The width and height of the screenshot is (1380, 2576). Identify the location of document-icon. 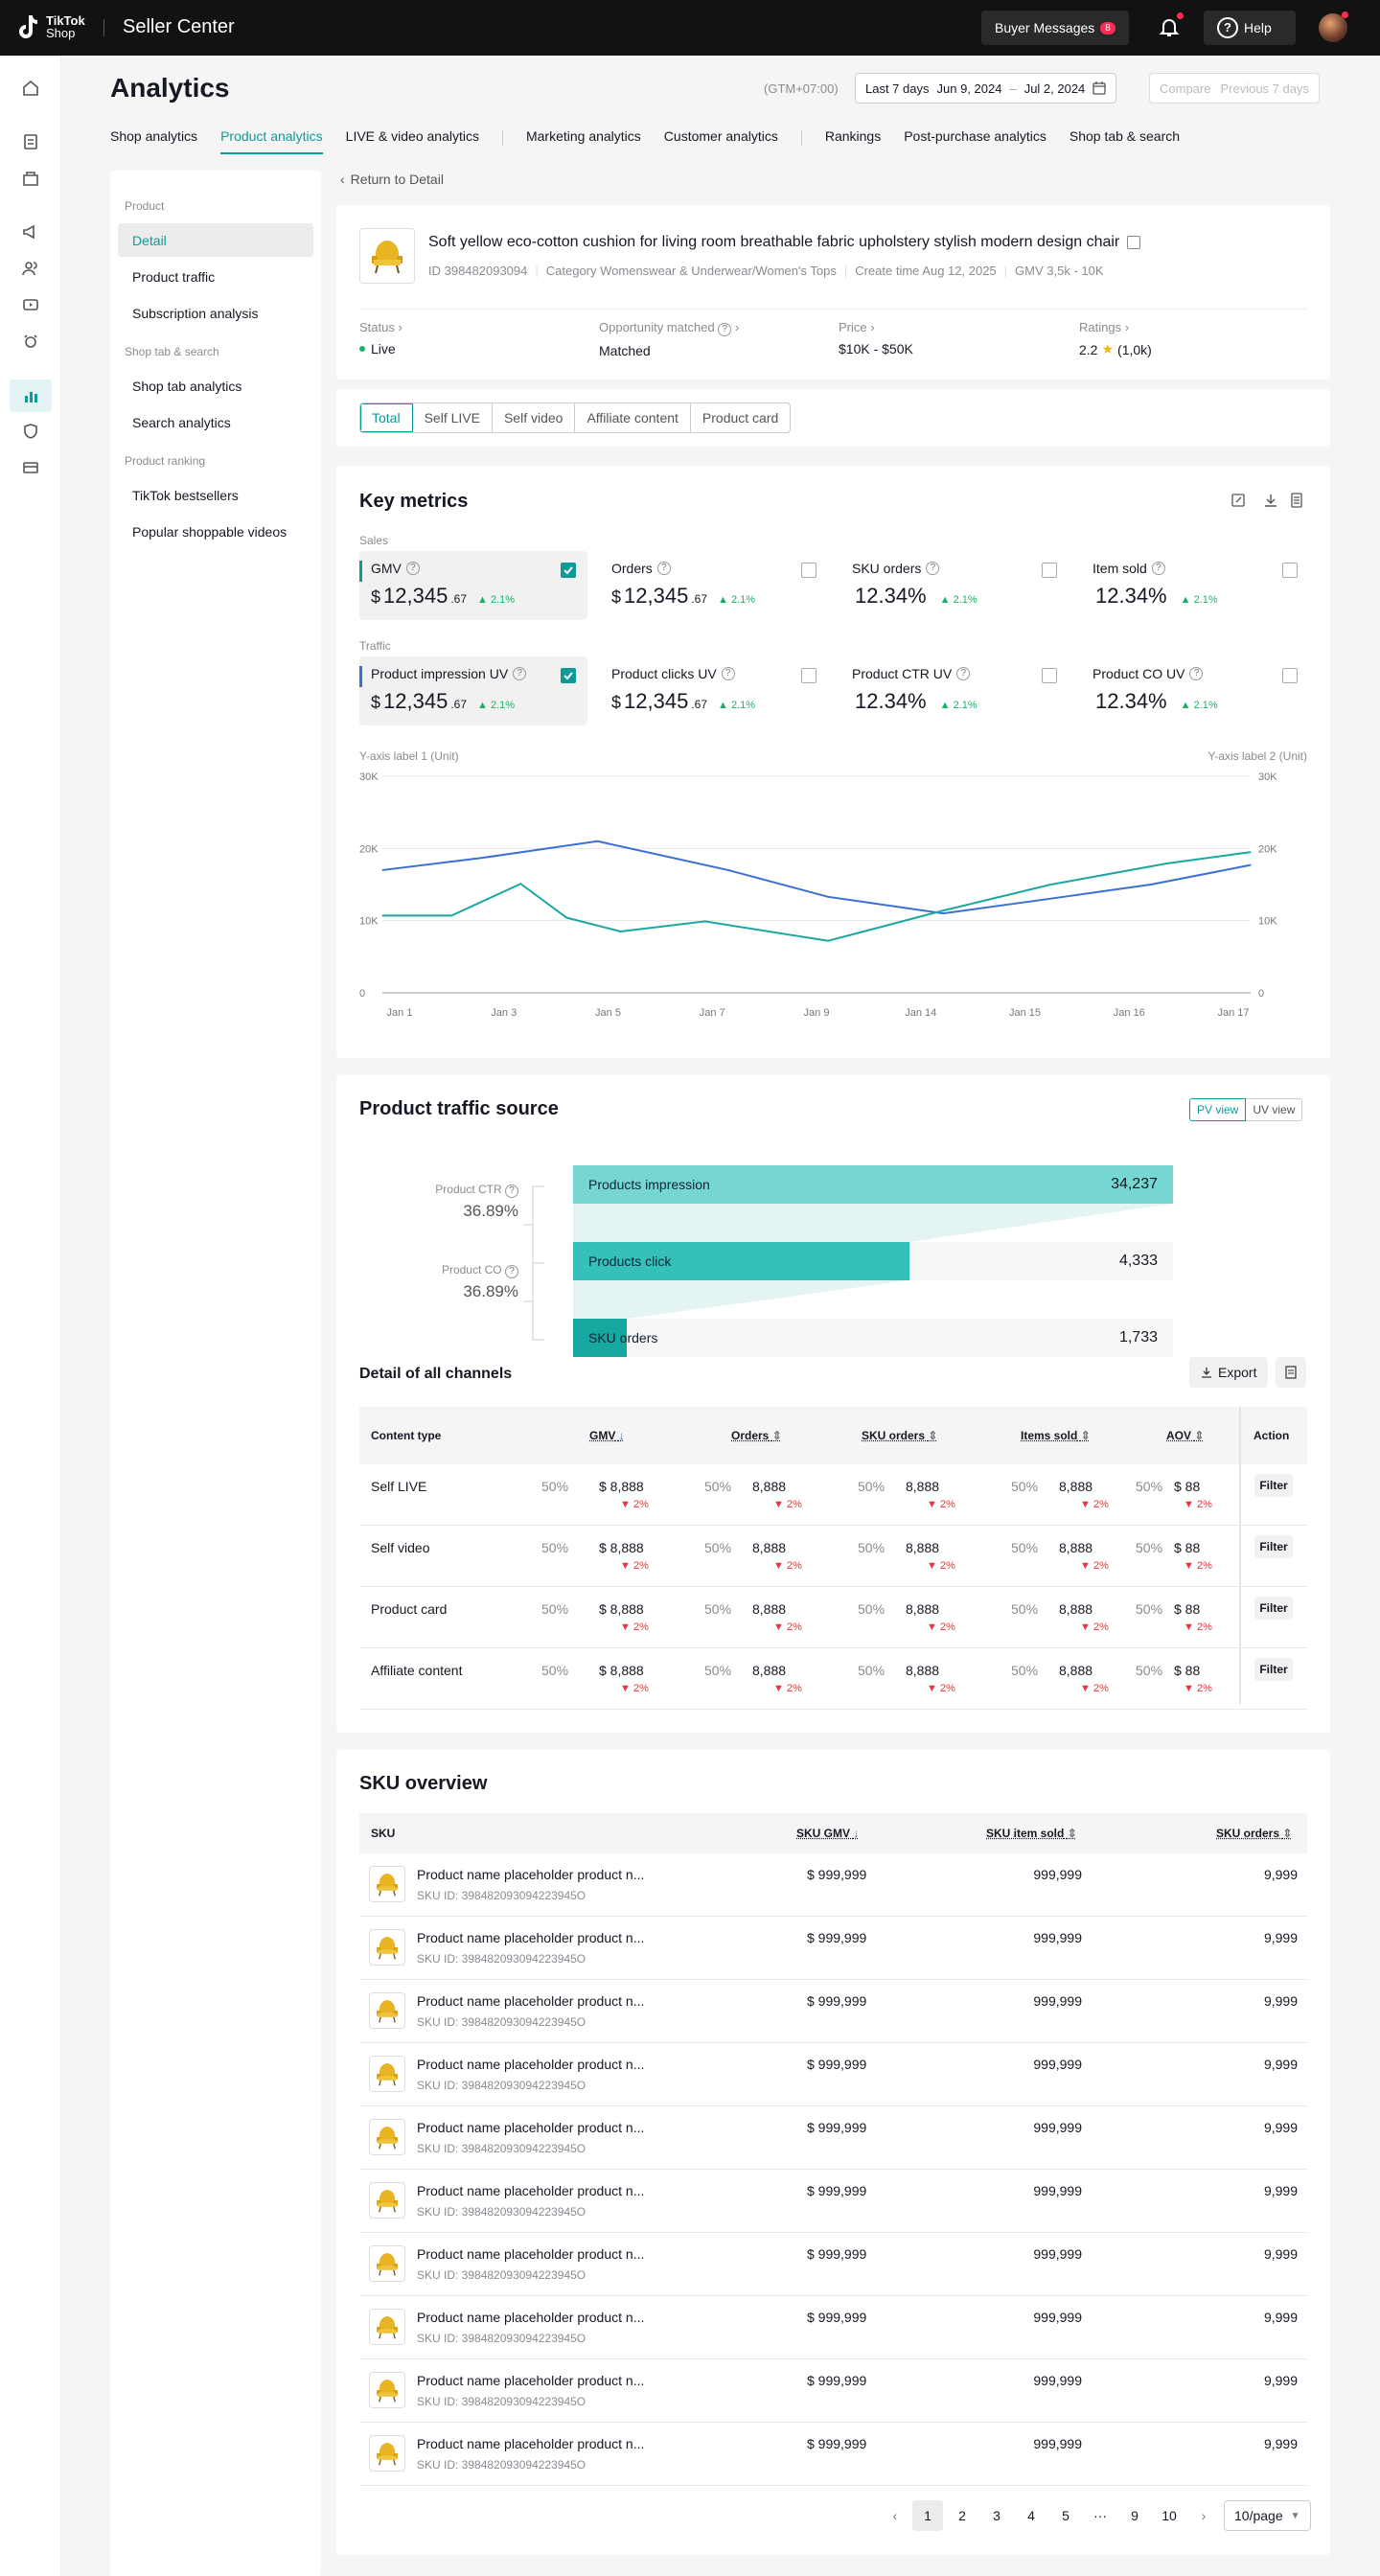
(1296, 502).